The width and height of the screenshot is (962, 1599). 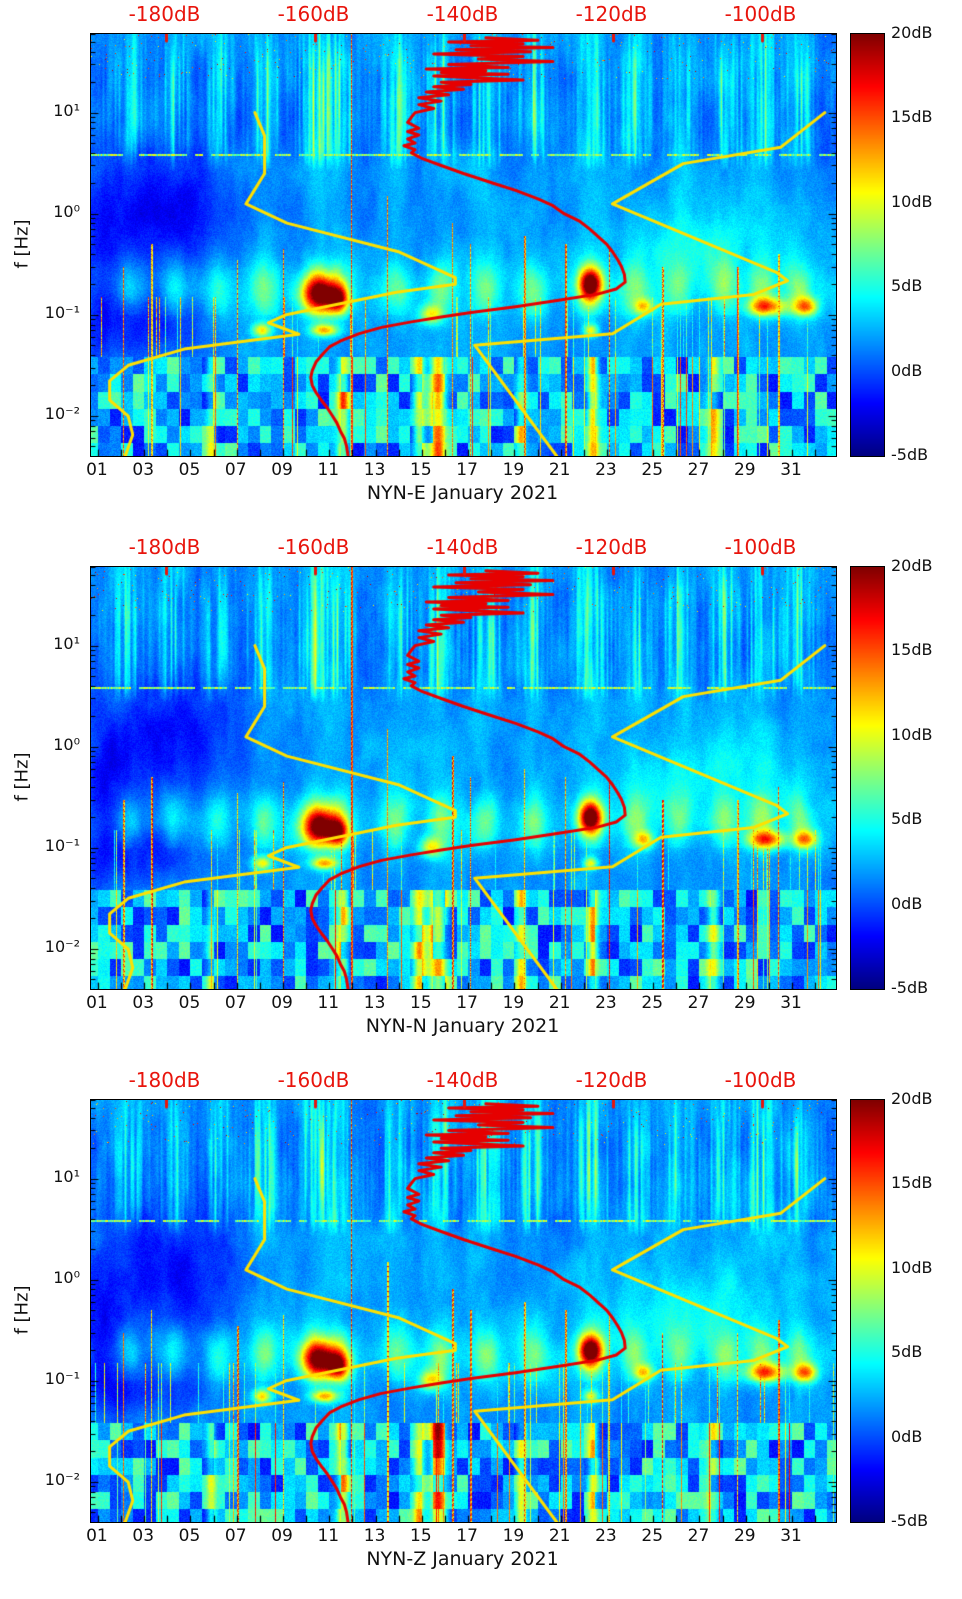 I want to click on panel-title: NYN-N January 2021, so click(x=462, y=1026).